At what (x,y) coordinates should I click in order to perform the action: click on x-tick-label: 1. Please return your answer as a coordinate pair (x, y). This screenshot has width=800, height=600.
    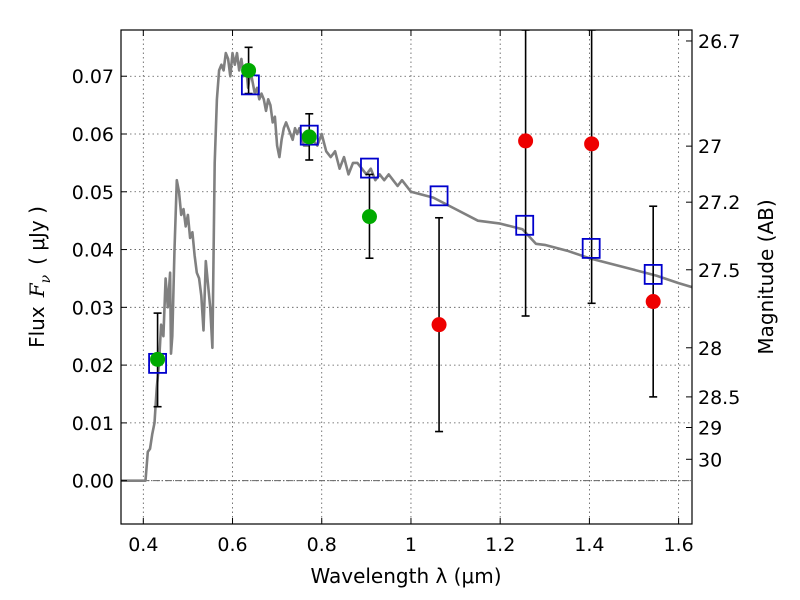
    Looking at the image, I should click on (411, 545).